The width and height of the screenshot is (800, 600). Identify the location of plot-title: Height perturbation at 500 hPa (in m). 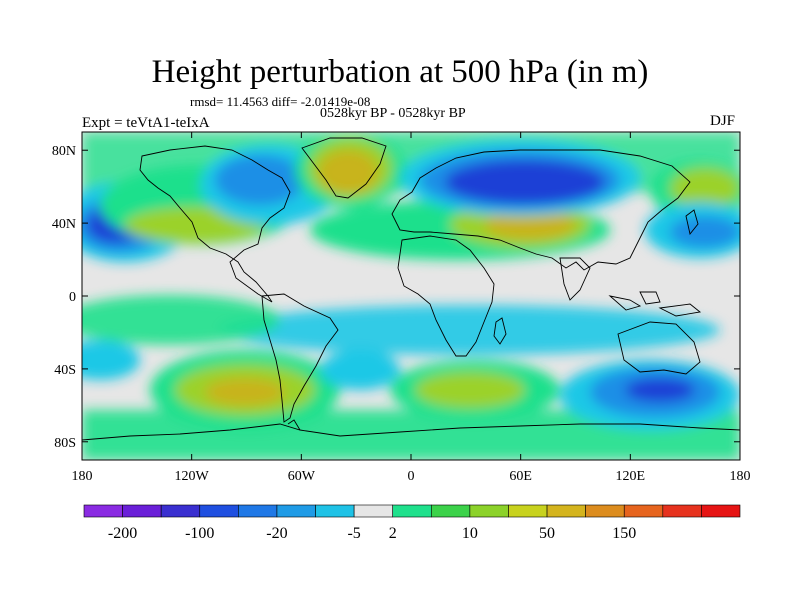
(400, 72).